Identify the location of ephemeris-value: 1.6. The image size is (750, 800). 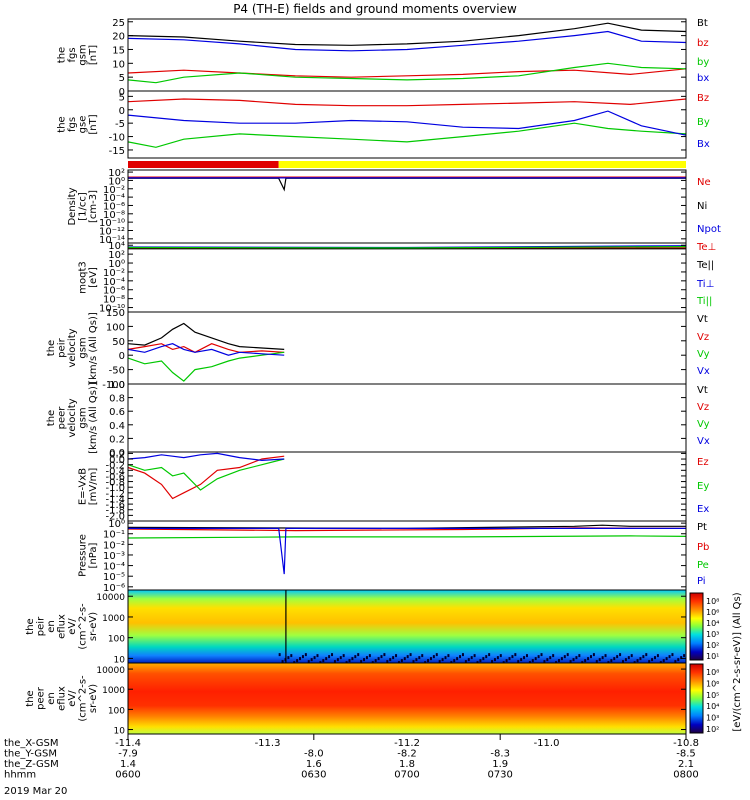
(314, 764).